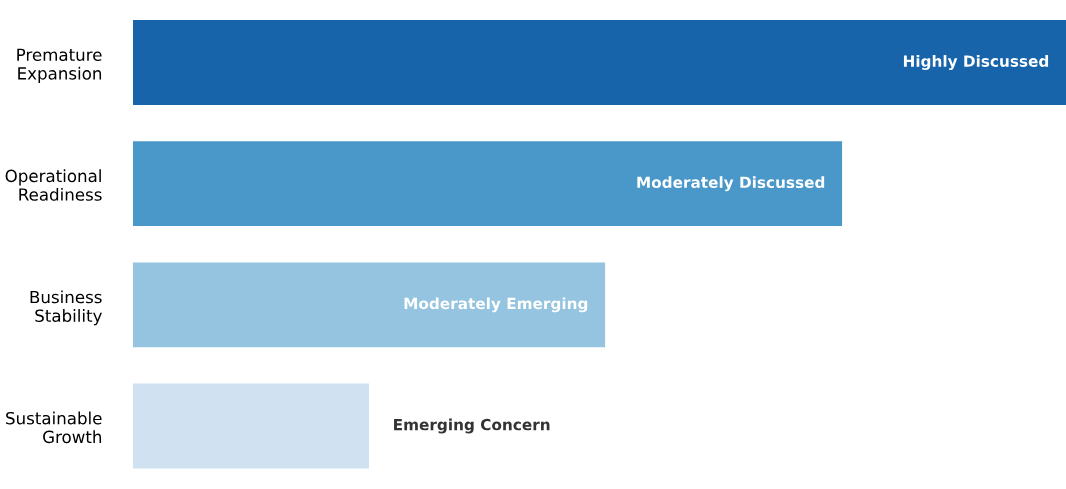 This screenshot has height=489, width=1066. What do you see at coordinates (496, 305) in the screenshot?
I see `annotation: Moderately Emerging` at bounding box center [496, 305].